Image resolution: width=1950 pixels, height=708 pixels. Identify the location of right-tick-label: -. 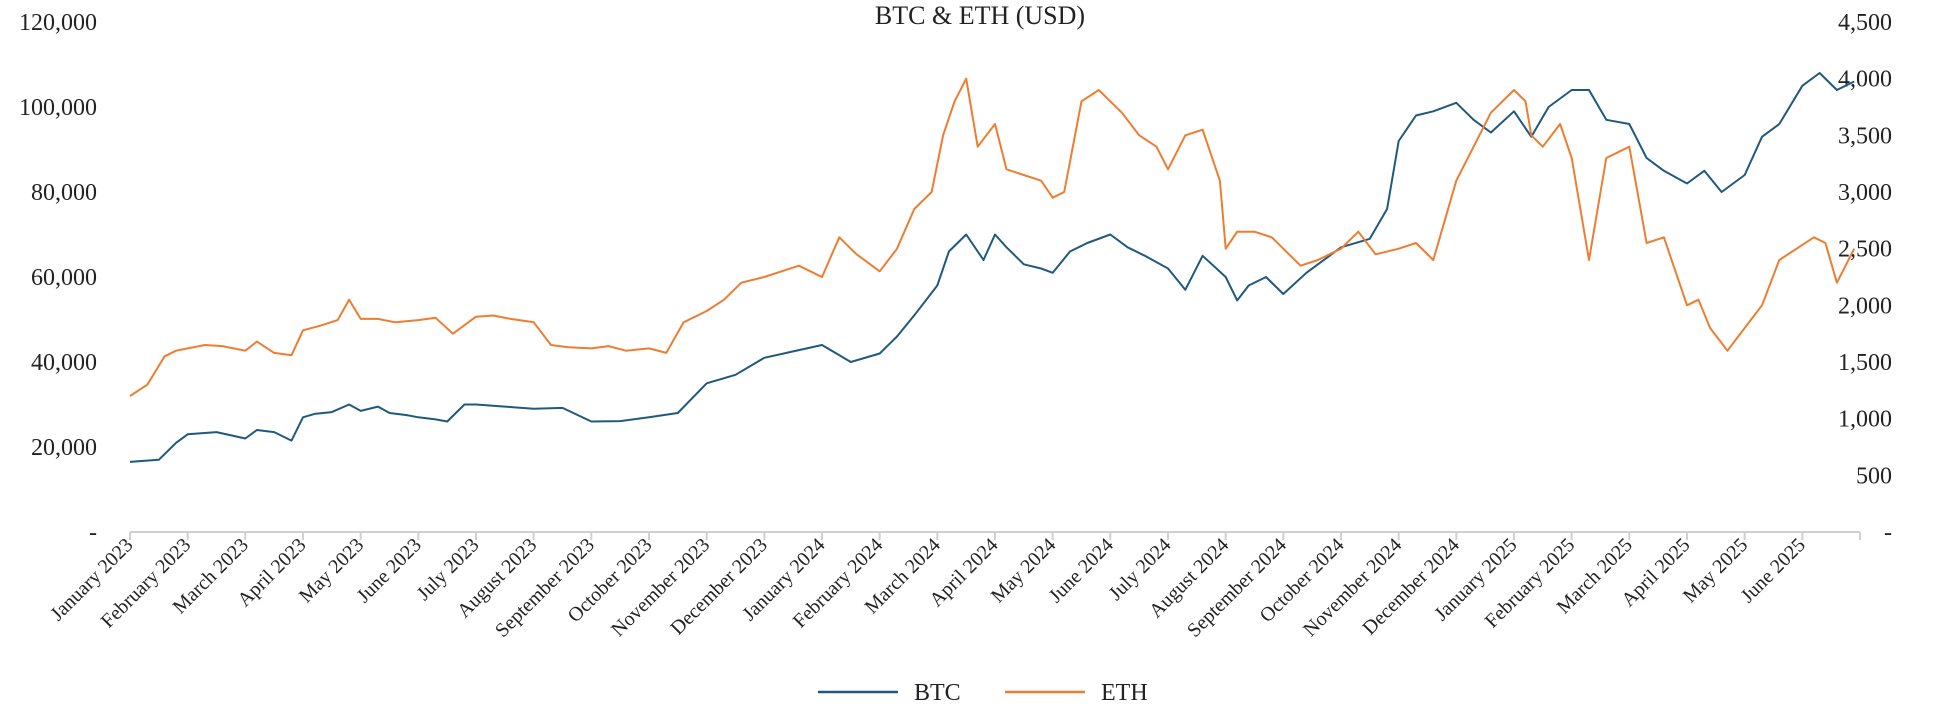
(1888, 533).